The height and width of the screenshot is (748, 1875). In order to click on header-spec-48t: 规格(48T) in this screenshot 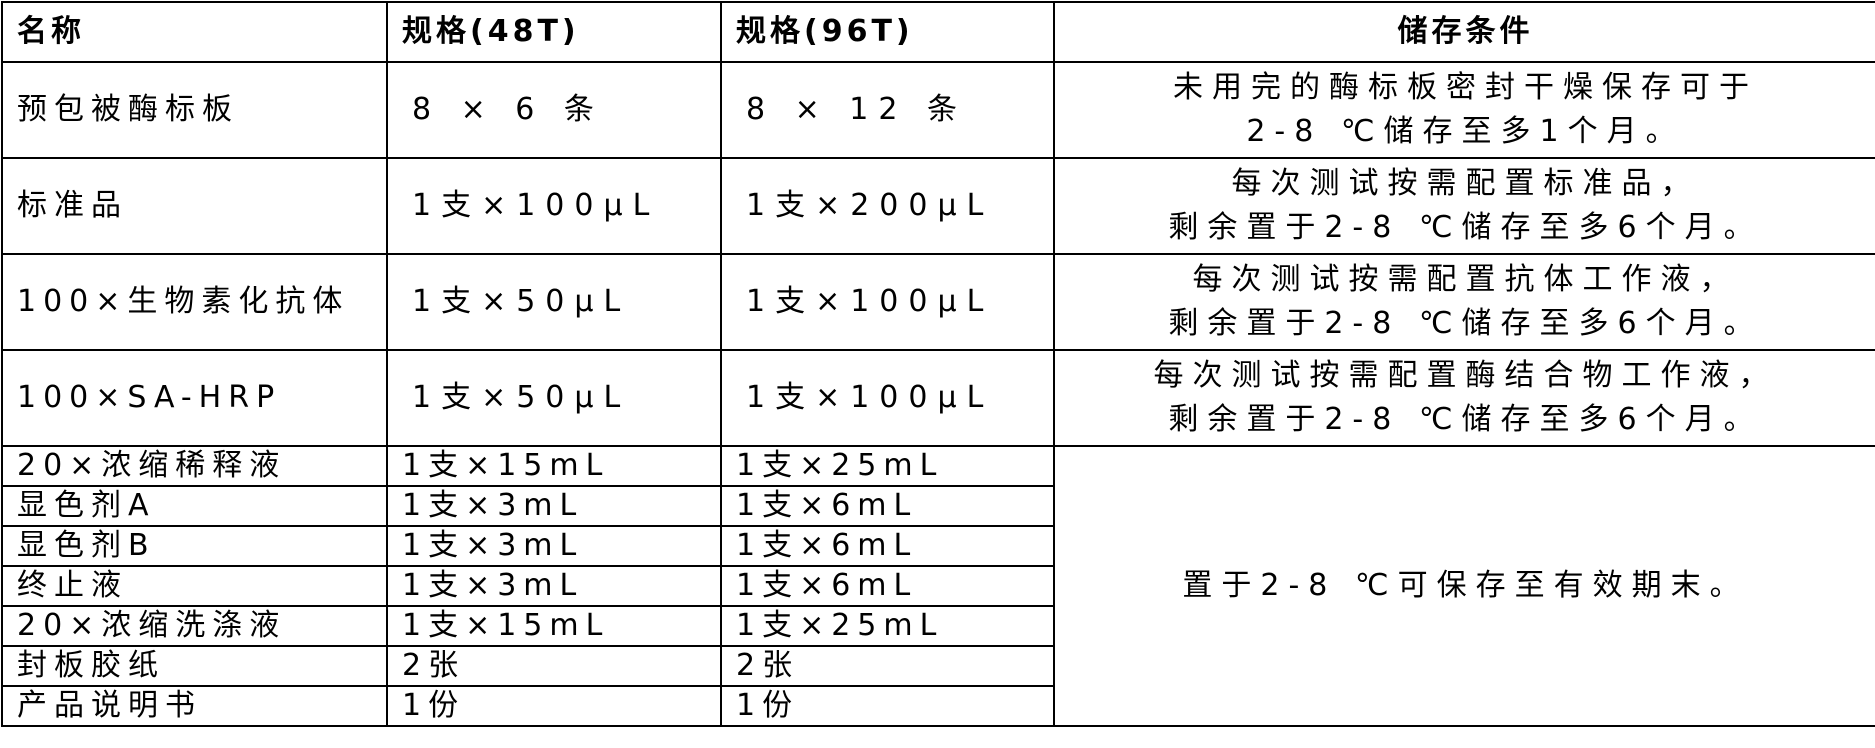, I will do `click(554, 32)`.